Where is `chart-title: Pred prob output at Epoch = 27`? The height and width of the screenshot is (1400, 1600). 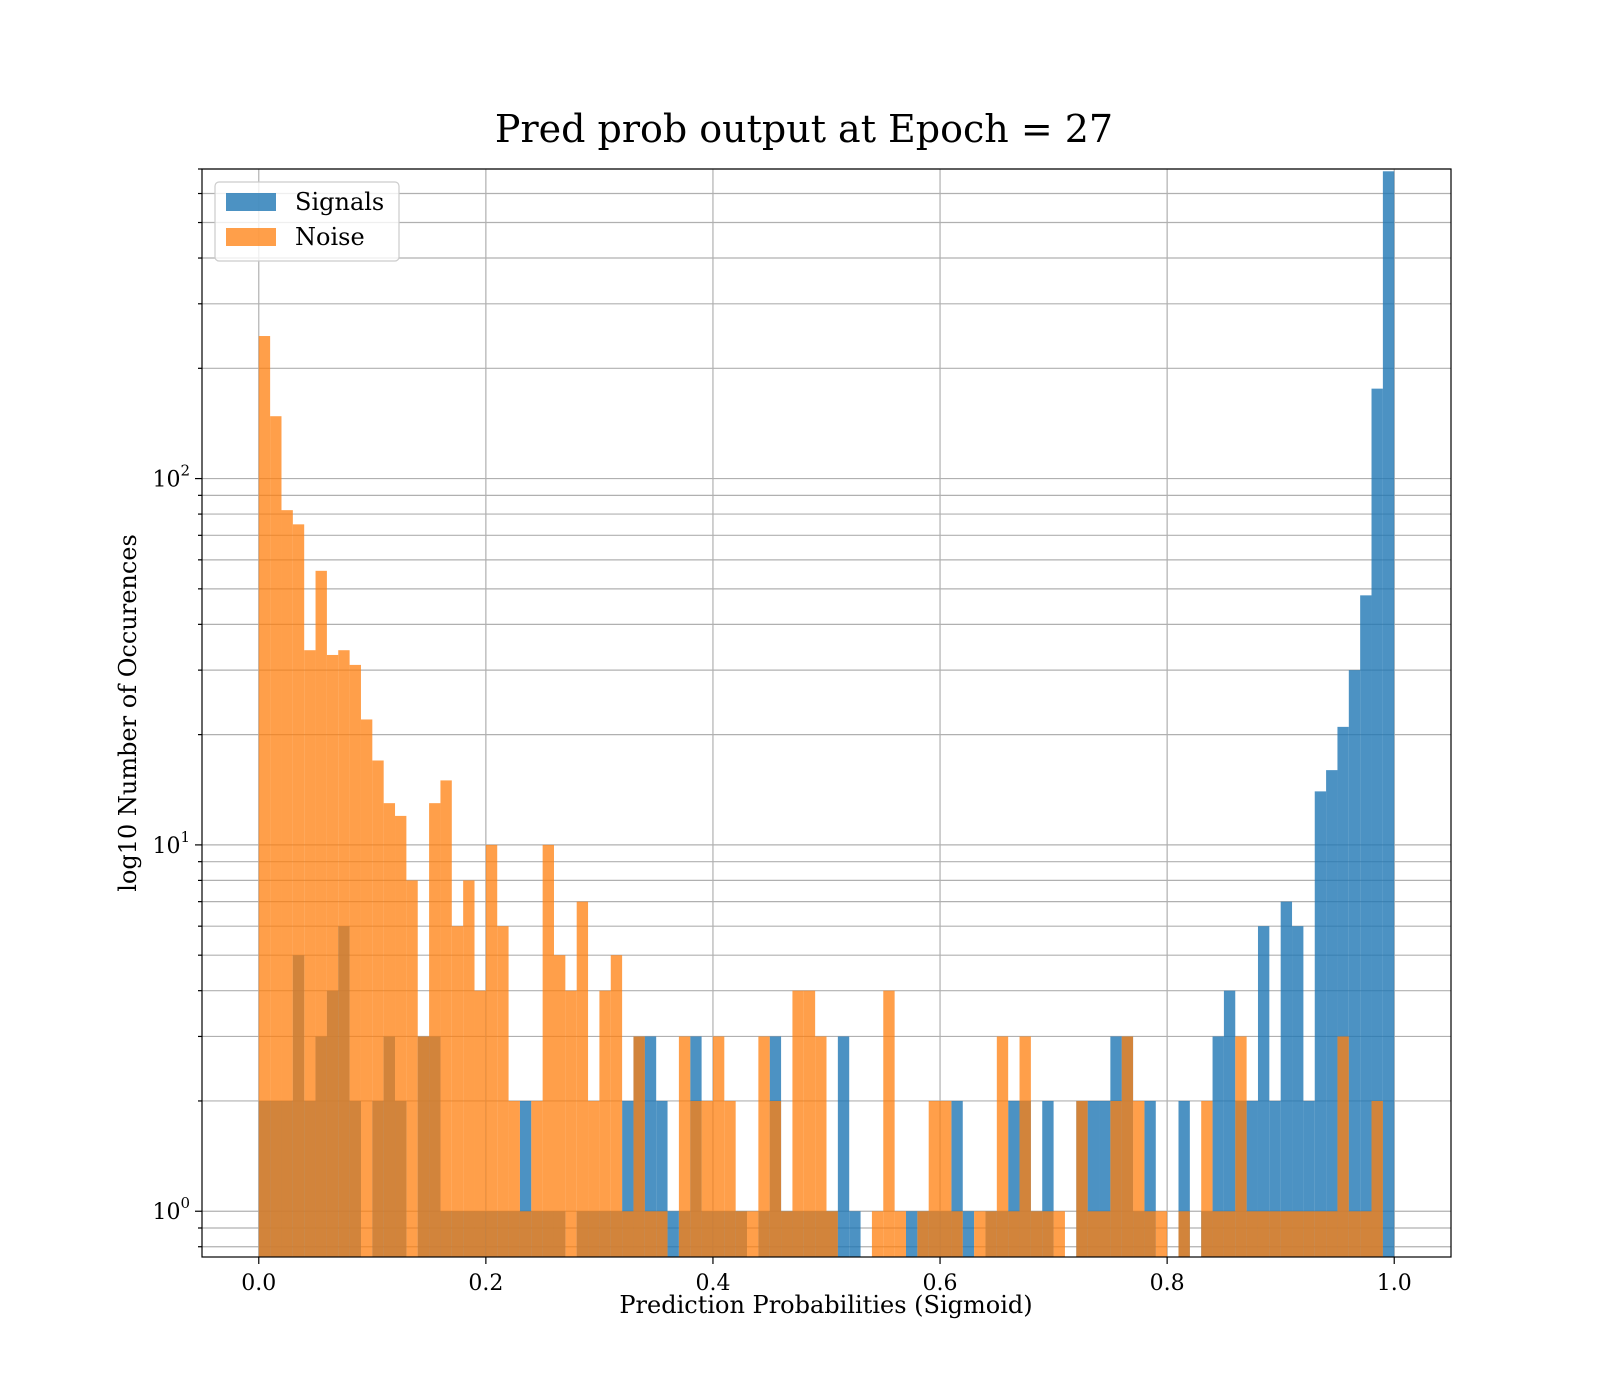
chart-title: Pred prob output at Epoch = 27 is located at coordinates (804, 129).